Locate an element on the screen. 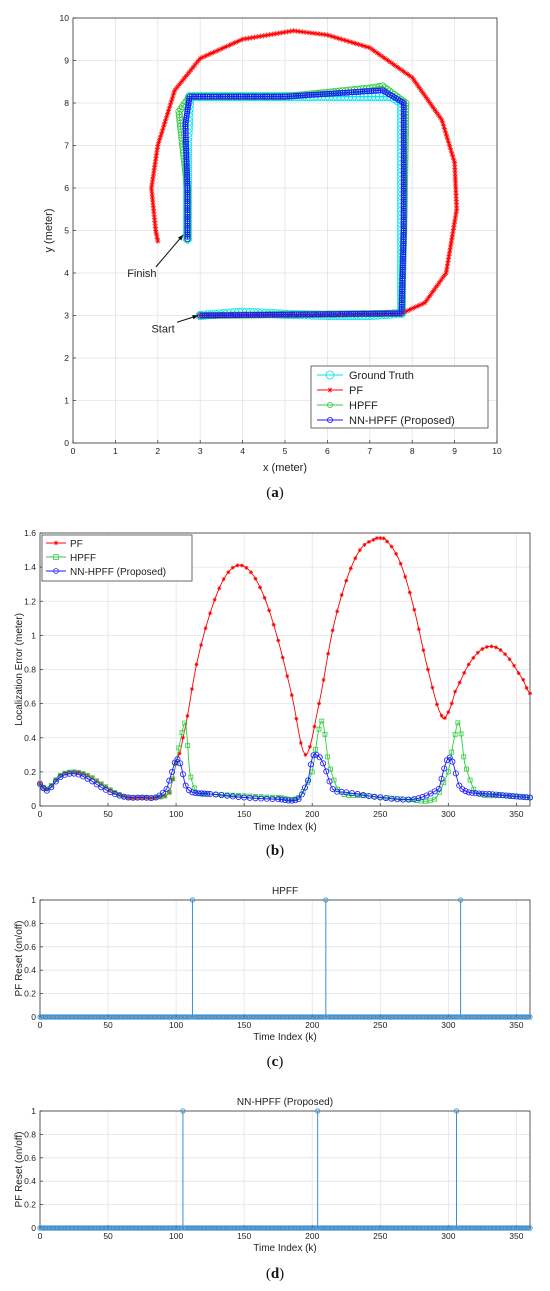  chart-c-tick-label-y: 0 is located at coordinates (33, 1017).